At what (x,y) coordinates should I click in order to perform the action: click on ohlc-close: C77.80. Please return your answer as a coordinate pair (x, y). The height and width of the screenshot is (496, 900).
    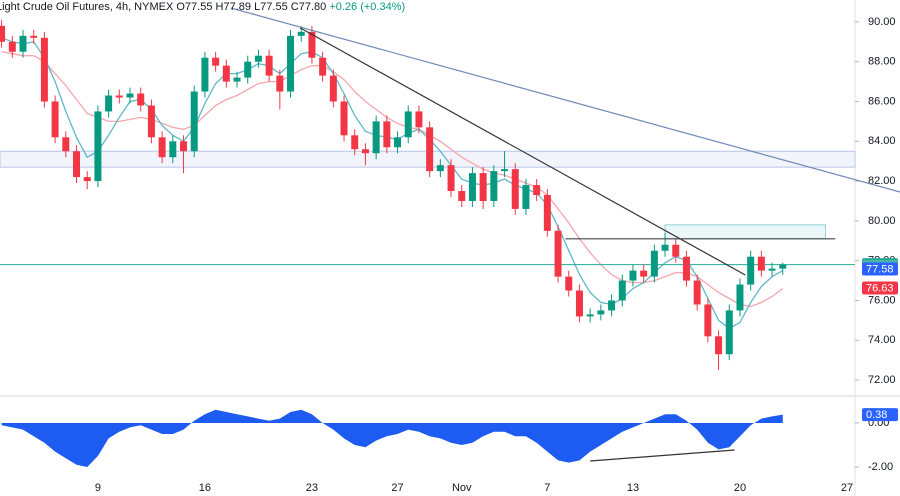
    Looking at the image, I should click on (308, 7).